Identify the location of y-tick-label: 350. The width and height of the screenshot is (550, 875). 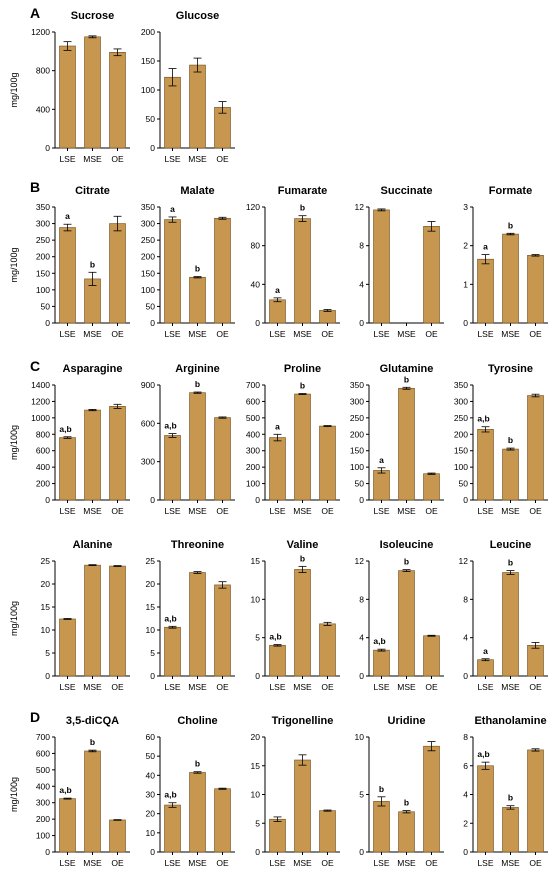
(461, 385).